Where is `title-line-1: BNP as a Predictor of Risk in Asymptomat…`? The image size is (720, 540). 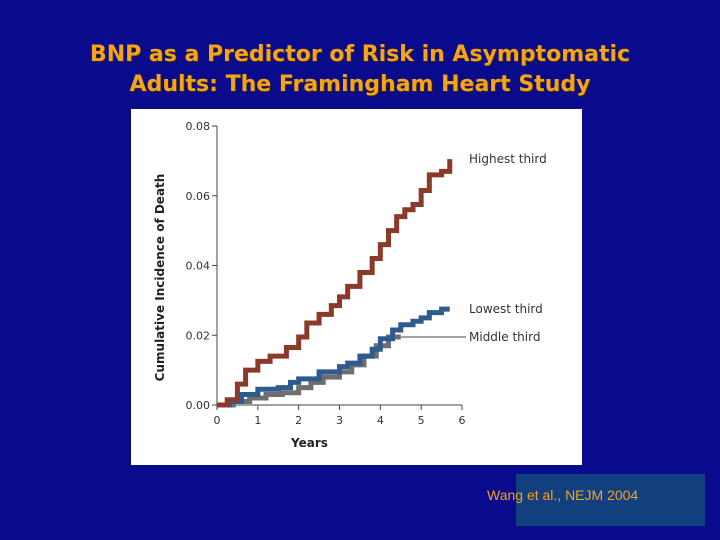 title-line-1: BNP as a Predictor of Risk in Asymptomat… is located at coordinates (360, 54).